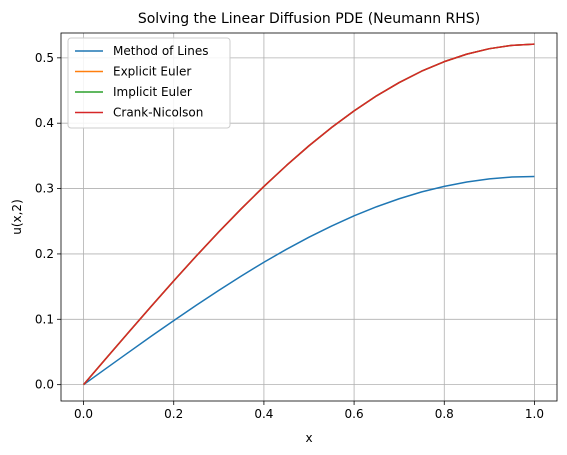 Image resolution: width=567 pixels, height=455 pixels. Describe the element at coordinates (152, 72) in the screenshot. I see `legend-label-explicit-euler: Explicit Euler` at that location.